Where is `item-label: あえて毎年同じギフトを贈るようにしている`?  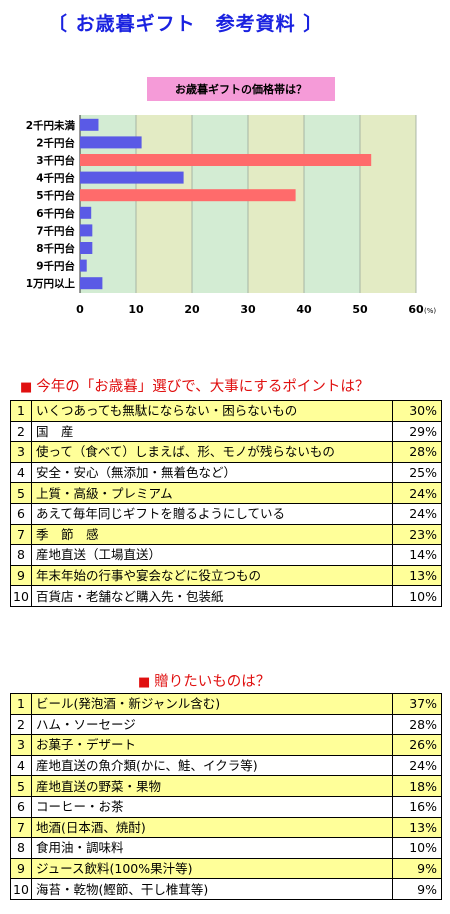
item-label: あえて毎年同じギフトを贈るようにしている is located at coordinates (212, 513).